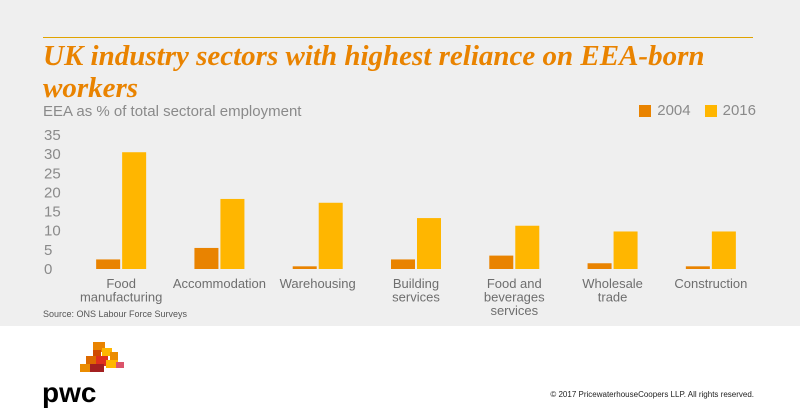  Describe the element at coordinates (115, 314) in the screenshot. I see `source-note: Source: ONS Labour Force Surveys` at that location.